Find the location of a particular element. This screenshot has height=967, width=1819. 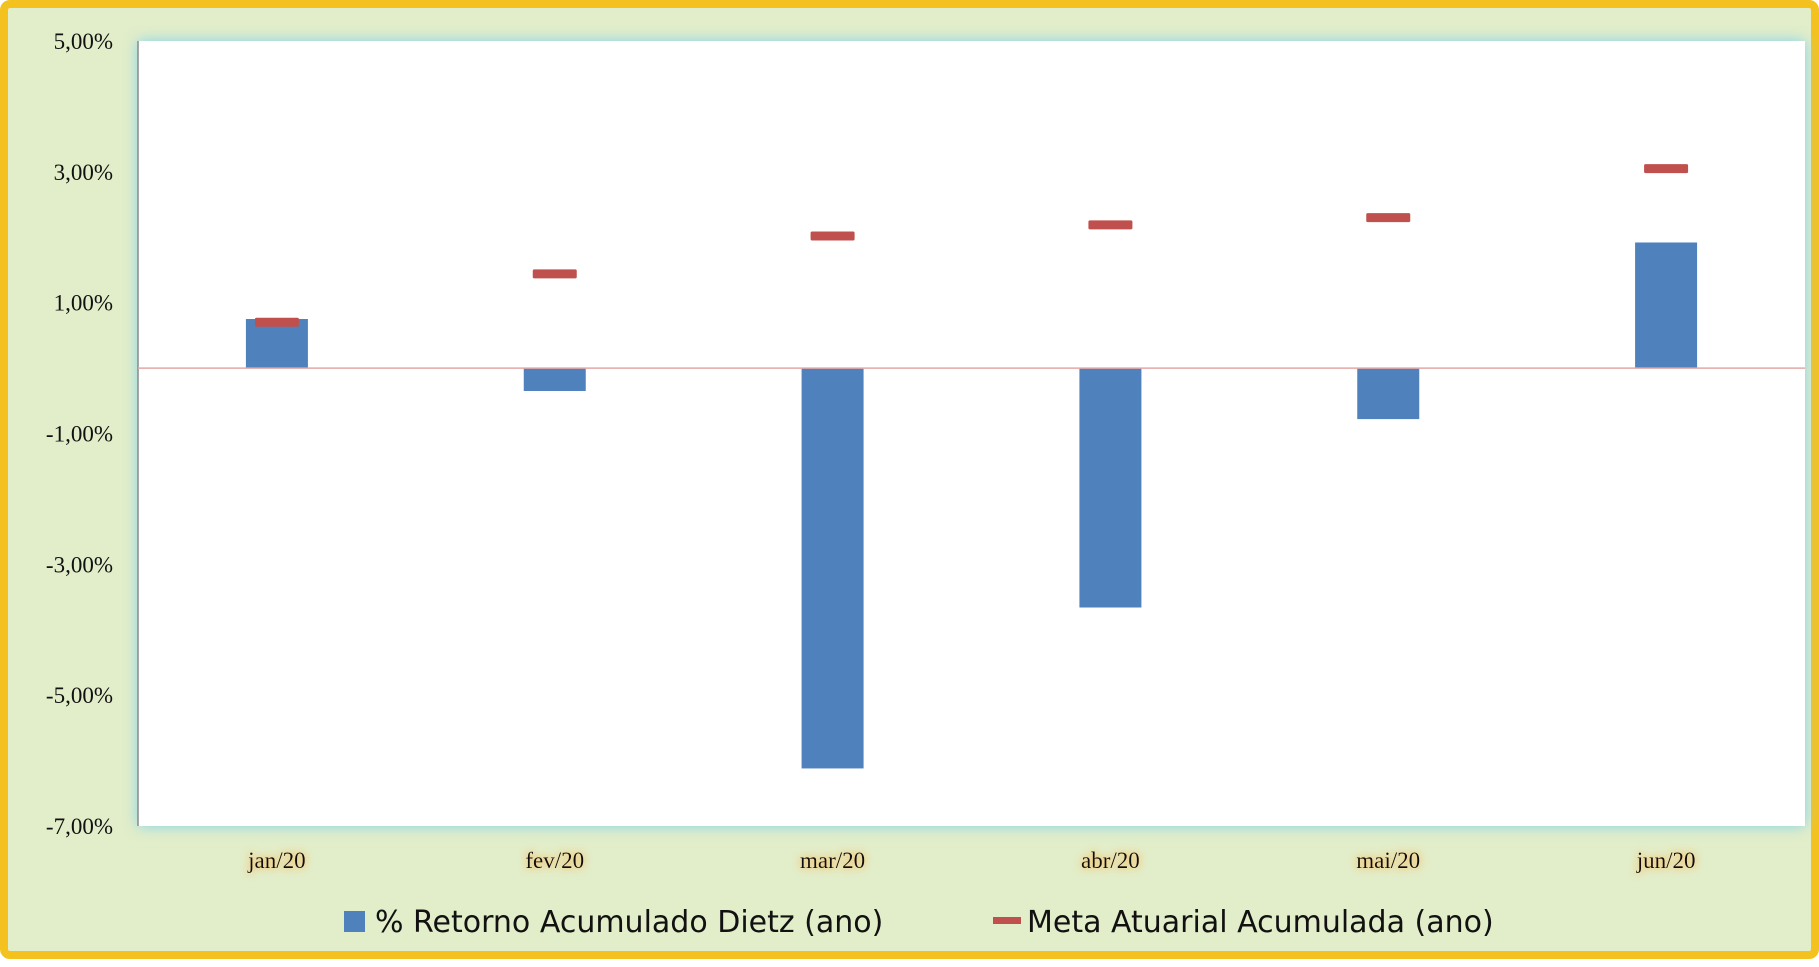

legend-swatch-marker is located at coordinates (1007, 920).